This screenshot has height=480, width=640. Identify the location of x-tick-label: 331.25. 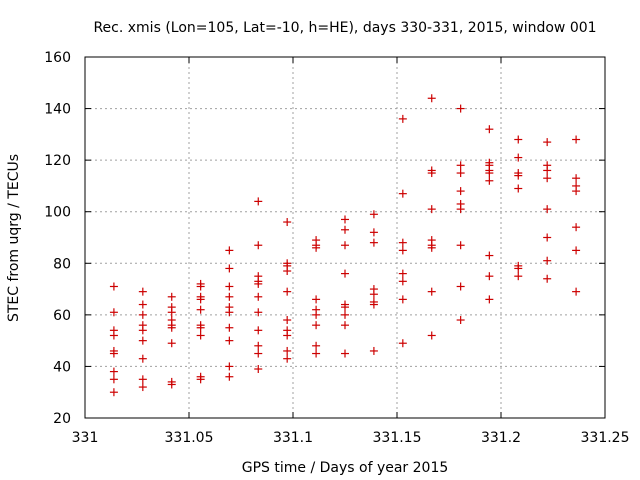
(605, 438).